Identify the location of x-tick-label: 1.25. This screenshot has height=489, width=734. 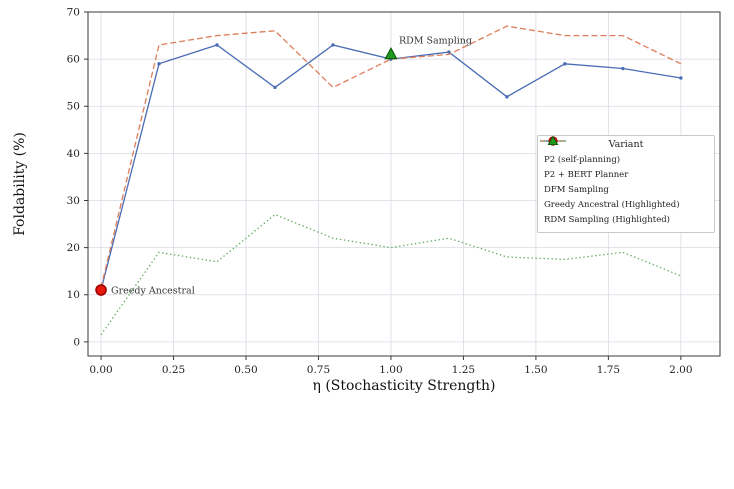
(463, 370).